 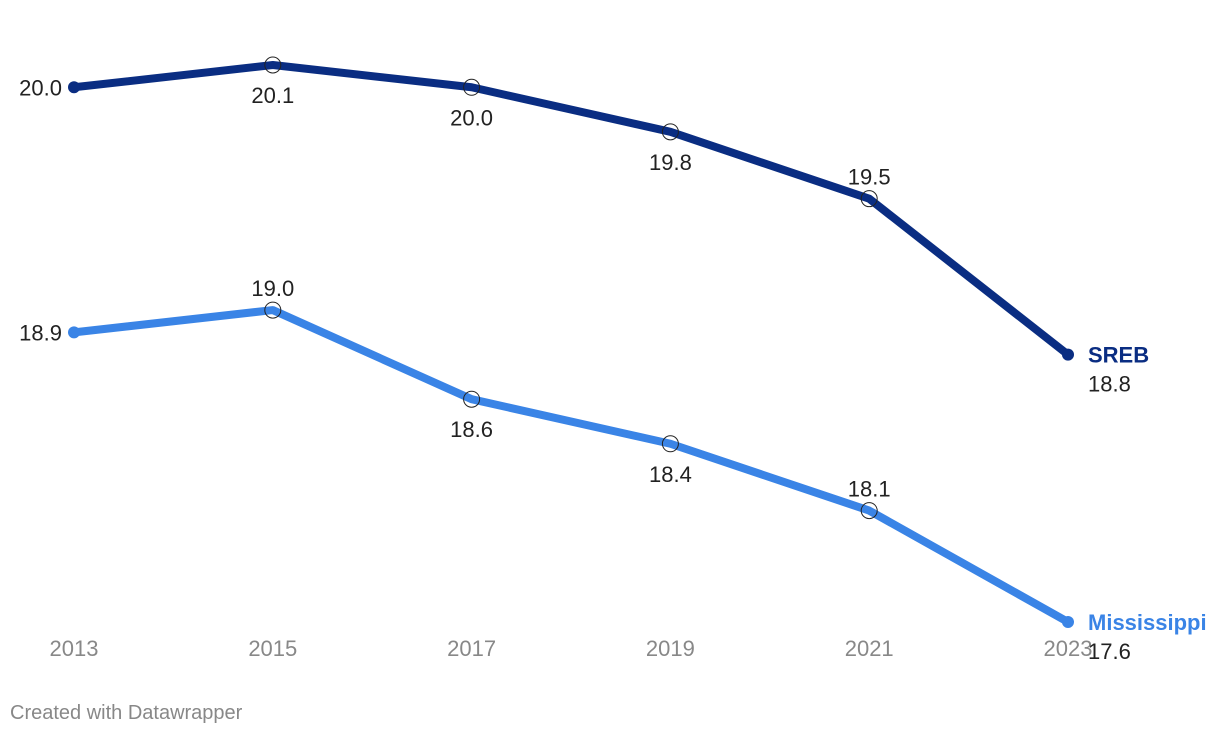 I want to click on data-label: 20.1, so click(x=272, y=95).